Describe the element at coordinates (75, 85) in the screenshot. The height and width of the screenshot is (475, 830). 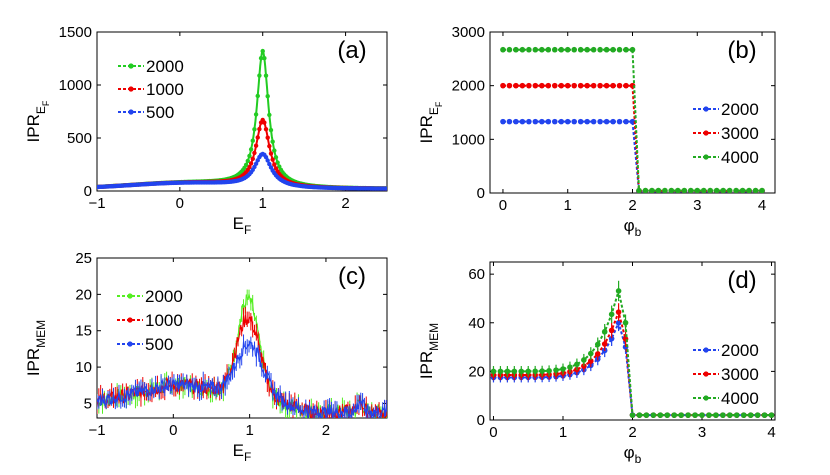
I see `y-tick-label: 1000` at that location.